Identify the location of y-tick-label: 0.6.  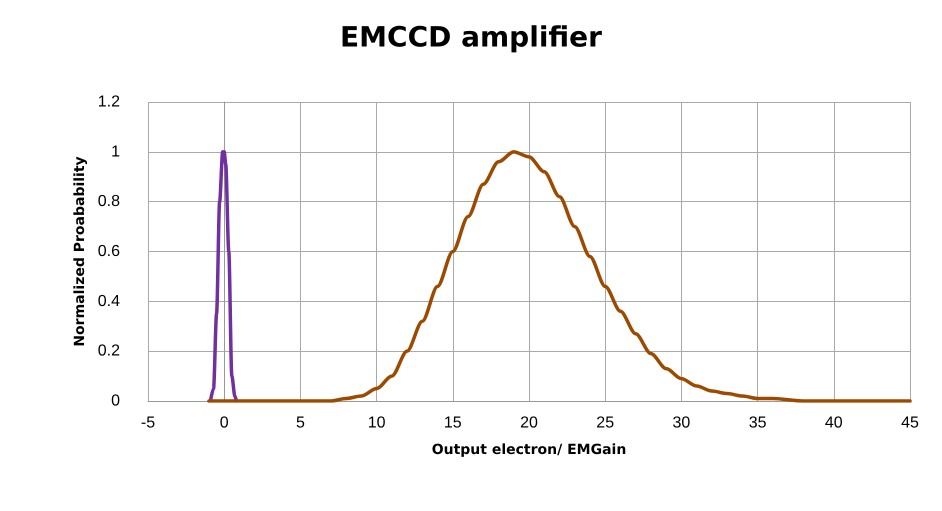
(109, 251).